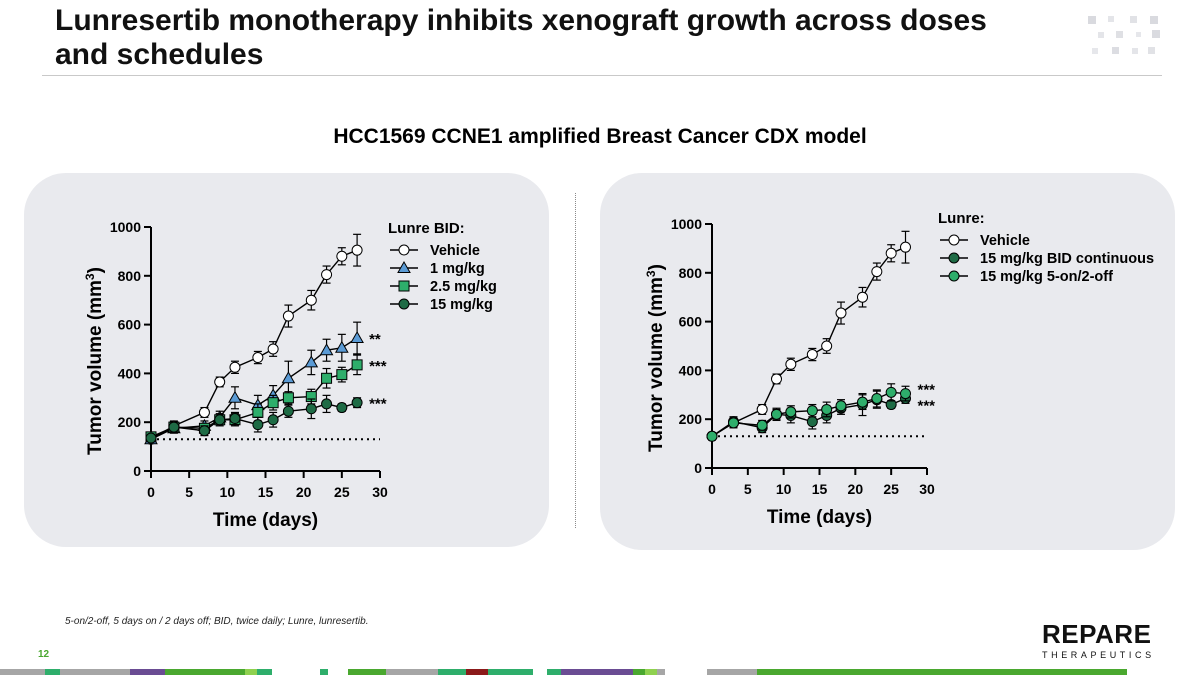 This screenshot has width=1200, height=675. Describe the element at coordinates (426, 228) in the screenshot. I see `legend-title: Lunre BID:` at that location.